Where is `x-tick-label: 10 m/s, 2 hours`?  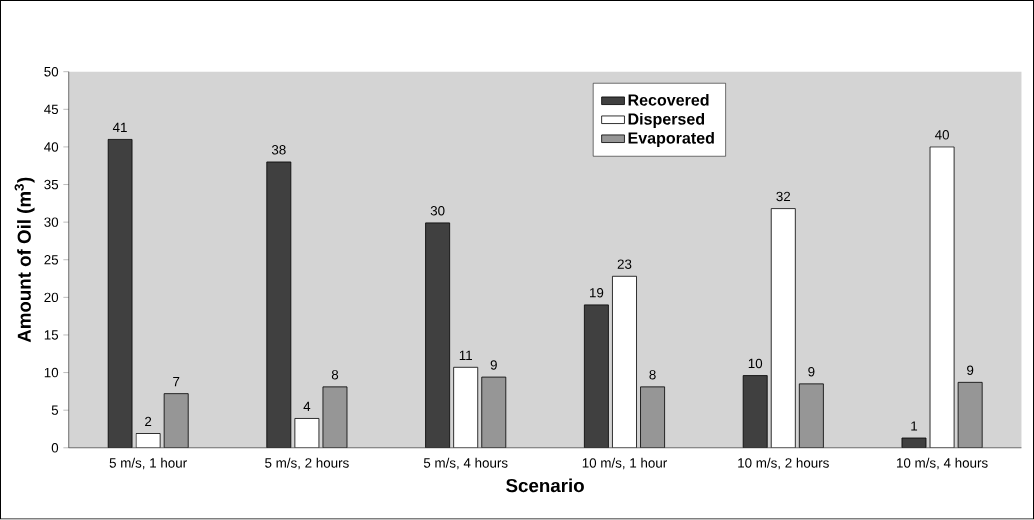 x-tick-label: 10 m/s, 2 hours is located at coordinates (783, 464).